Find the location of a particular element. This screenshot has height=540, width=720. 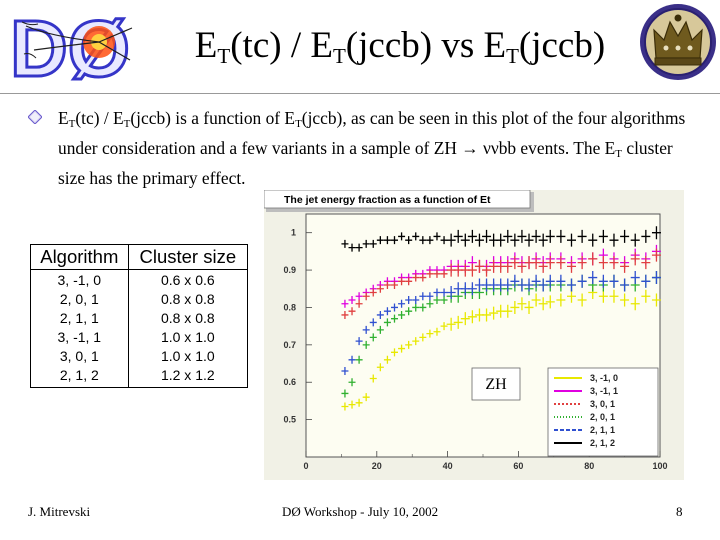

crown-seal-logo is located at coordinates (678, 42).